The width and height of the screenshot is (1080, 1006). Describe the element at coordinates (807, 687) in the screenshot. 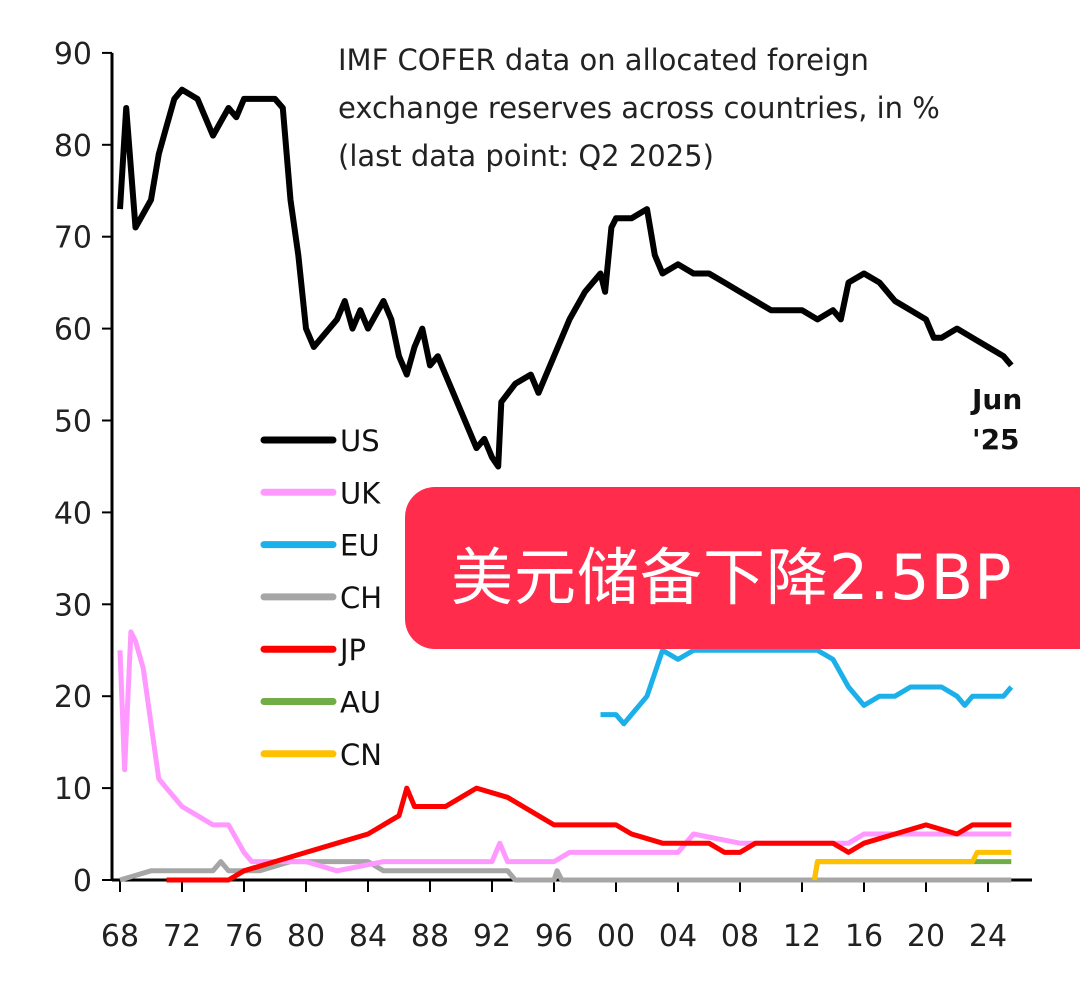

I see `series-line-eu` at that location.